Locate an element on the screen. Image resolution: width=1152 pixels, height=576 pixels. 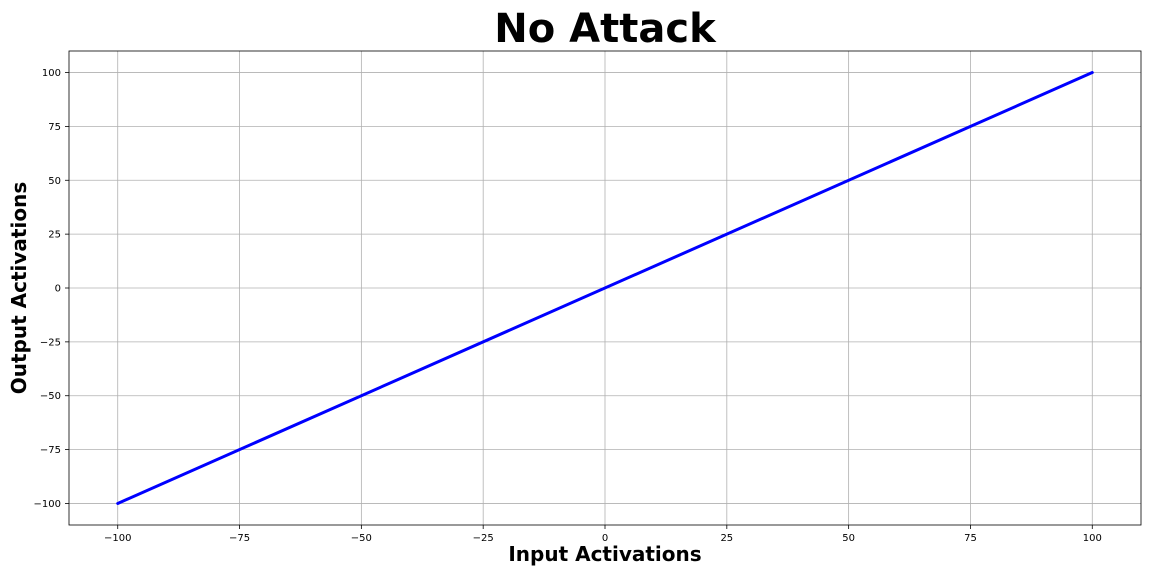
y-tick-label: −50 is located at coordinates (50, 396).